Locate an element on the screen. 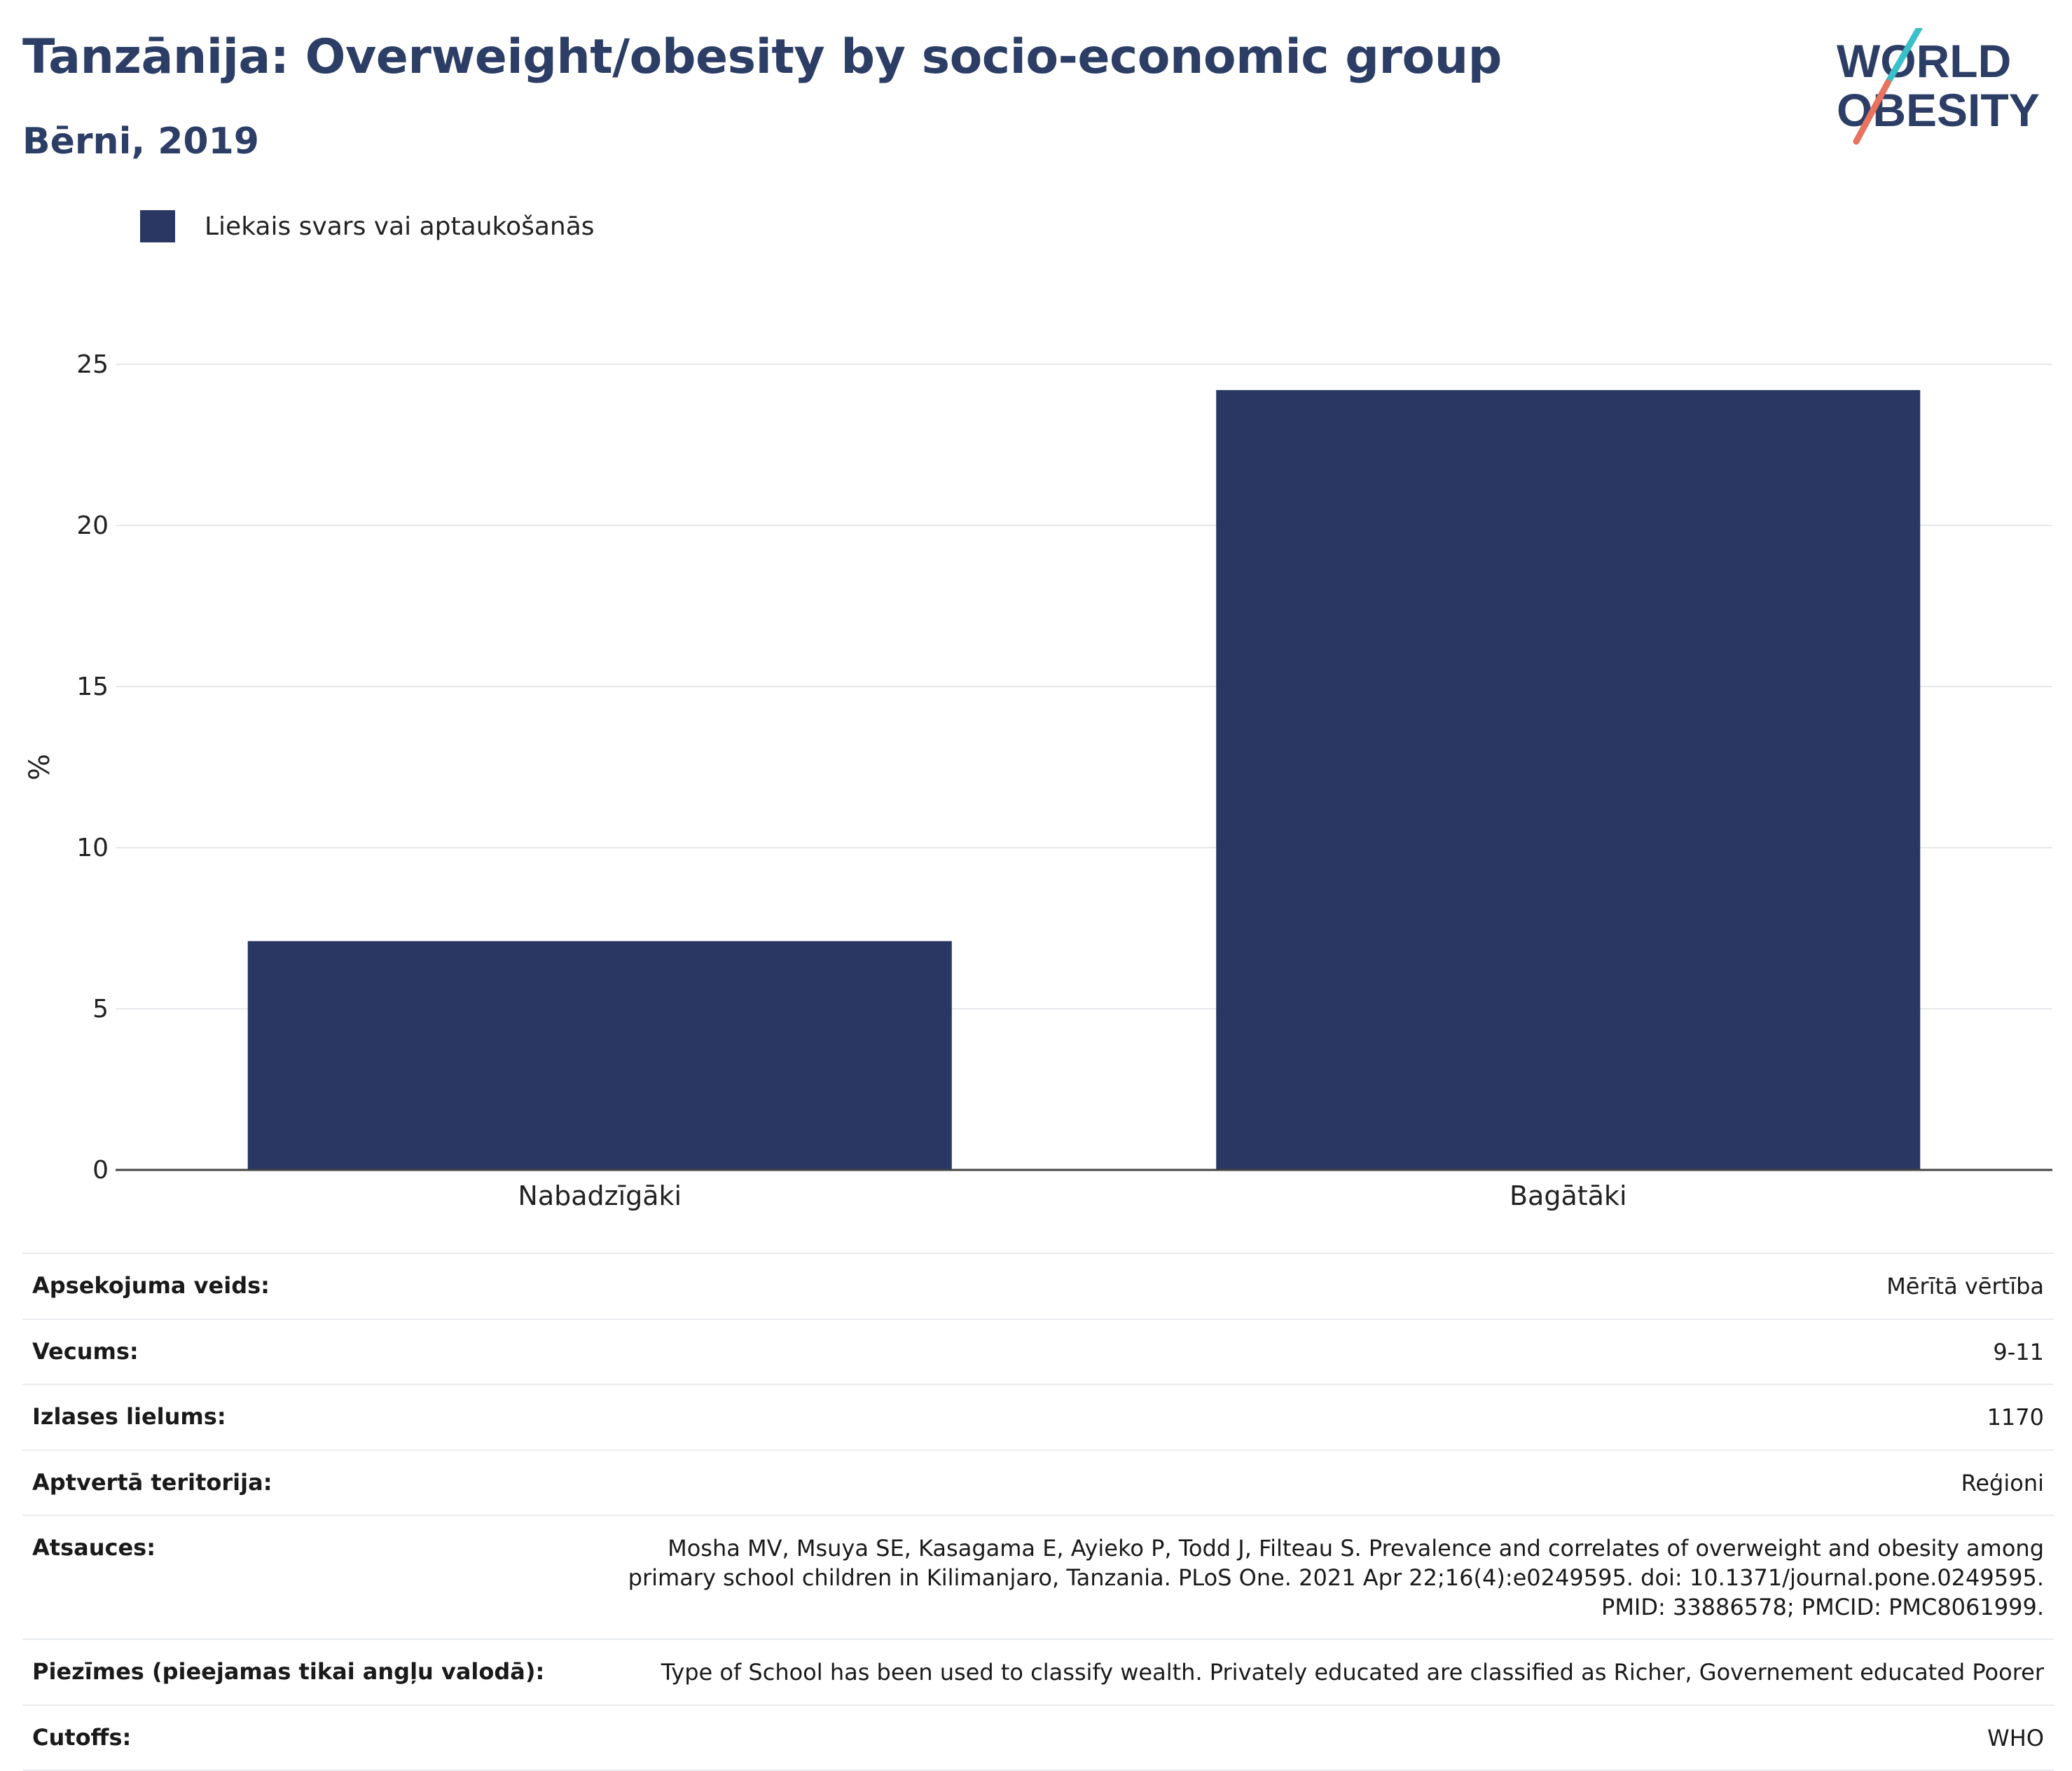  metadata-label: Apsekojuma veids: is located at coordinates (151, 1285).